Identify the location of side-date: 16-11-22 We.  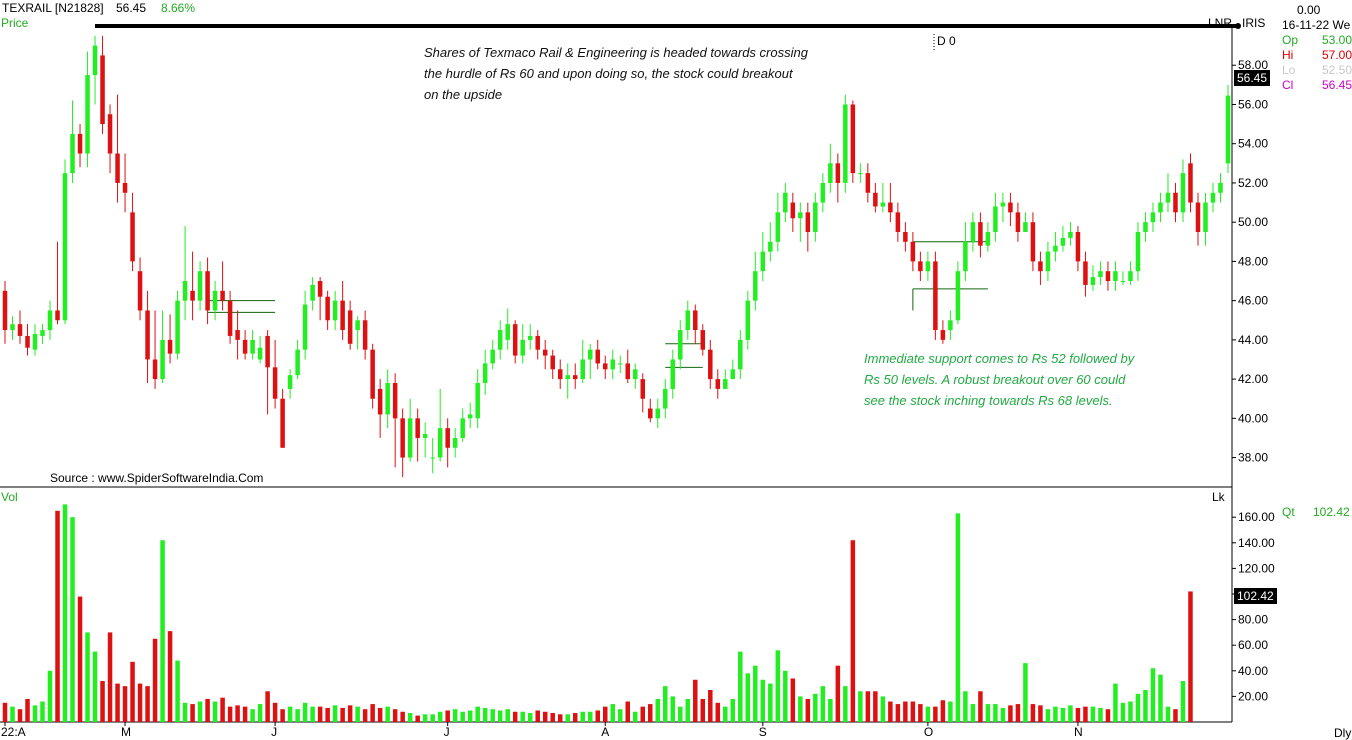
(1316, 25).